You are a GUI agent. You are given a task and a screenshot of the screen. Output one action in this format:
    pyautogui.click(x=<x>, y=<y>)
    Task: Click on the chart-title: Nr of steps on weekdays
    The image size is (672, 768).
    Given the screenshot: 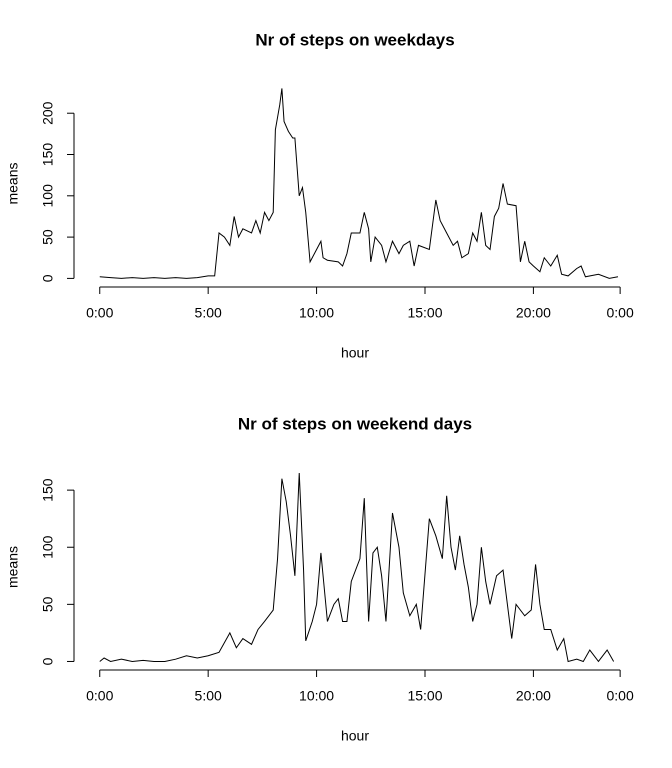 What is the action you would take?
    pyautogui.click(x=354, y=39)
    